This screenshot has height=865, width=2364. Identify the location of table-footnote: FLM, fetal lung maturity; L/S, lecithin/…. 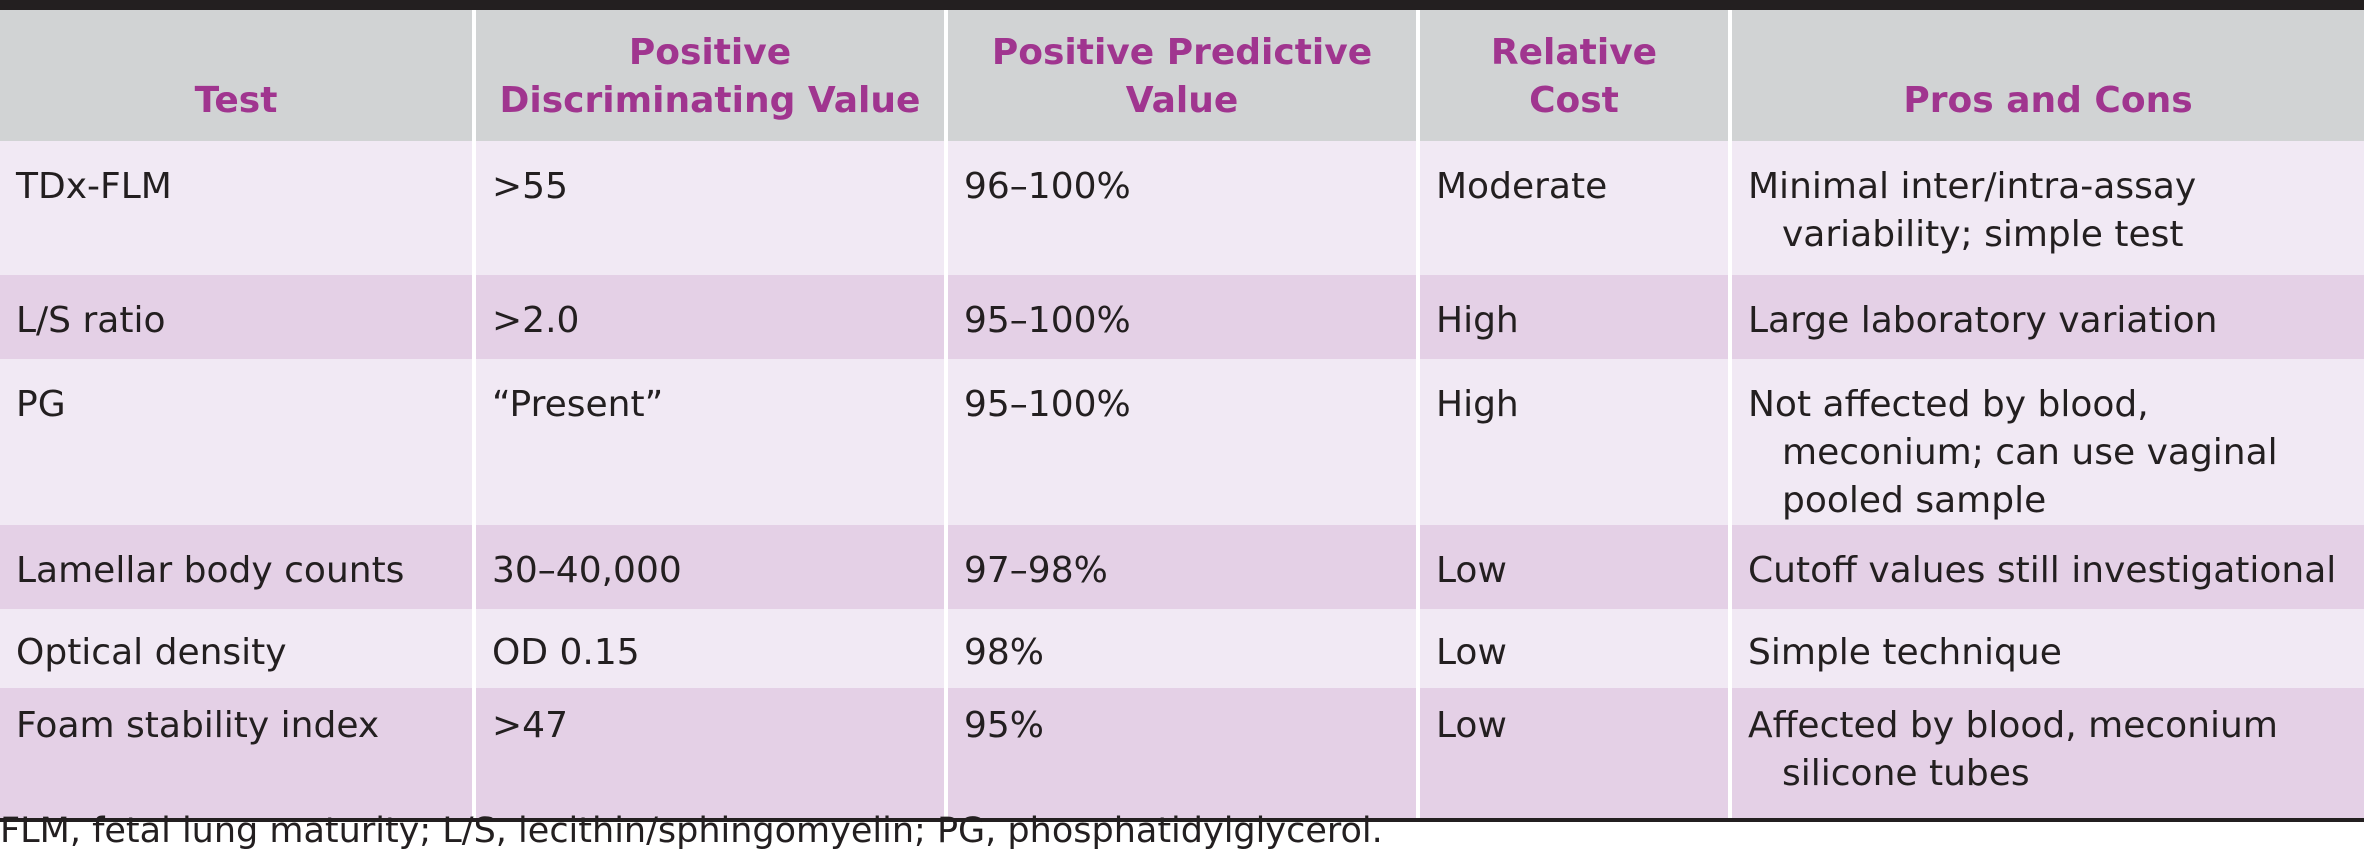
(691, 831).